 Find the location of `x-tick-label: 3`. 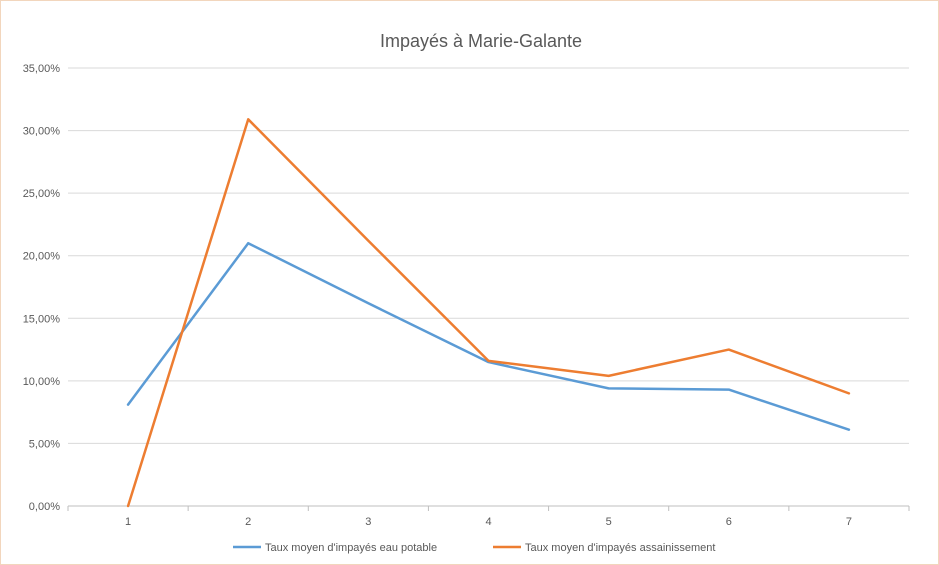

x-tick-label: 3 is located at coordinates (368, 522).